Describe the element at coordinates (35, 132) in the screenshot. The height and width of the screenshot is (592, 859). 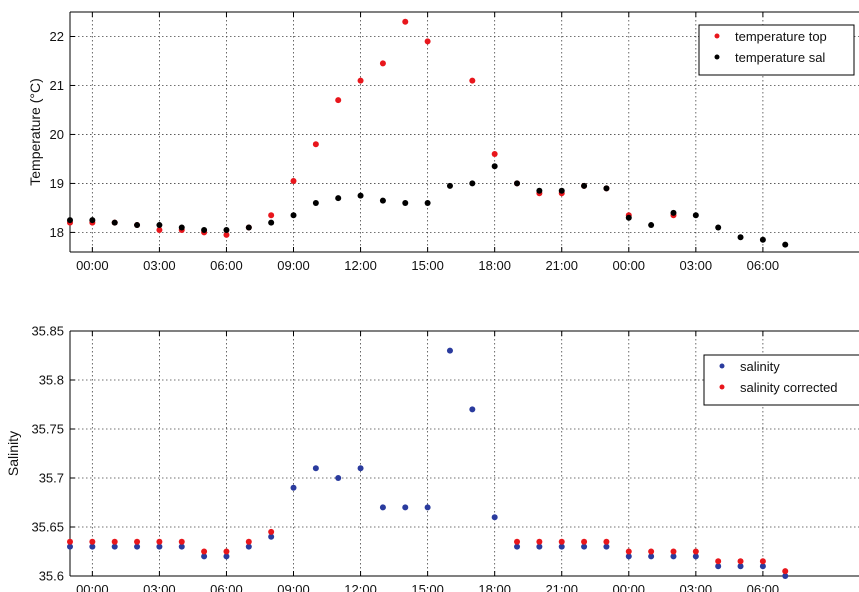
I see `y-axis-label: Temperature (°C)` at that location.